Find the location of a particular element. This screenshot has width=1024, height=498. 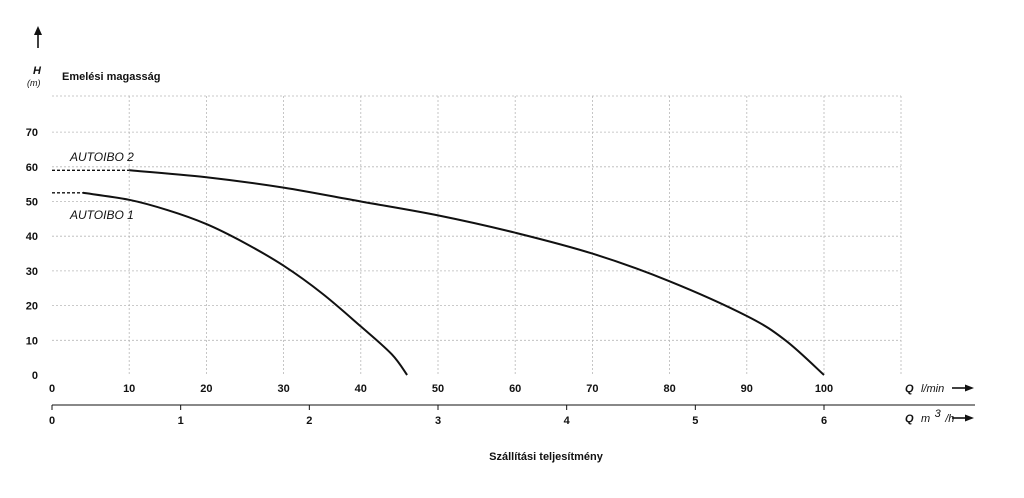

x-primary-tick-label: 90 is located at coordinates (747, 389).